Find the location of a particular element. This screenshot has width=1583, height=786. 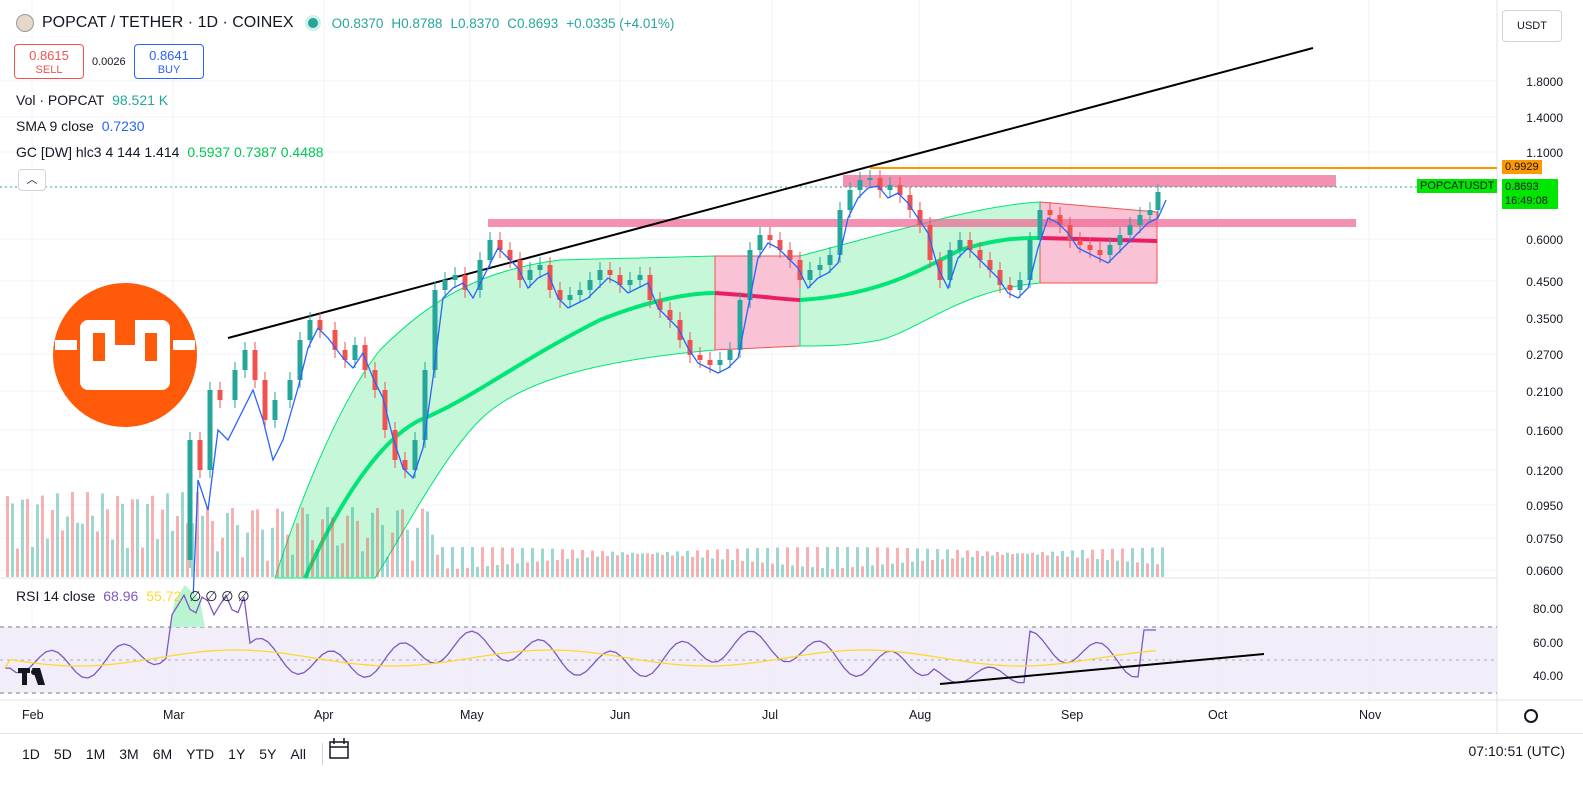

collapse-indicators-button: ︿ is located at coordinates (32, 180).